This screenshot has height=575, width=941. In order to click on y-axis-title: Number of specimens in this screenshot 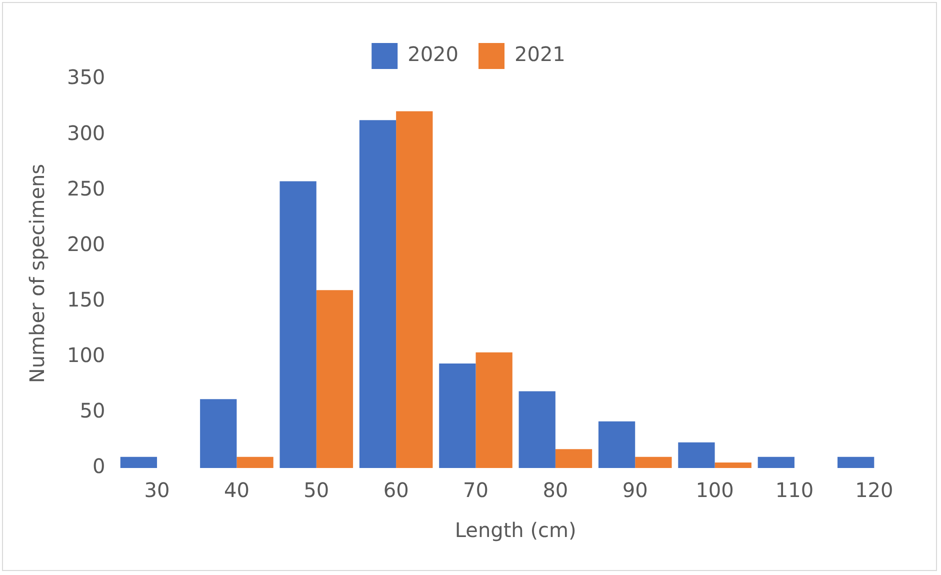, I will do `click(37, 274)`.